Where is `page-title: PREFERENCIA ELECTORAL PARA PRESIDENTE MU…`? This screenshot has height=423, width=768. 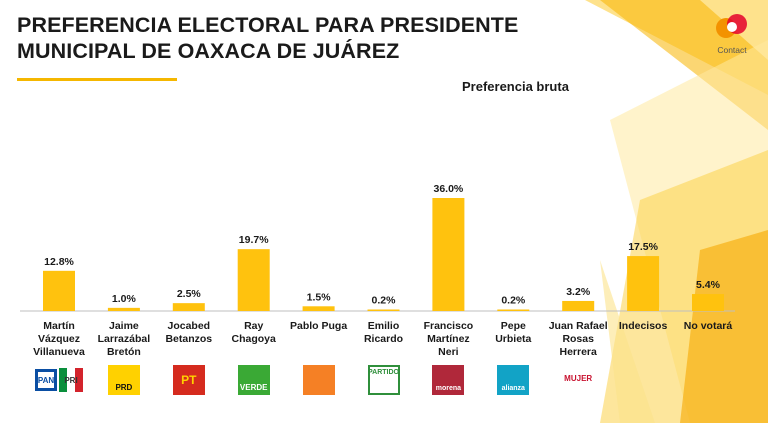
page-title: PREFERENCIA ELECTORAL PARA PRESIDENTE MU… is located at coordinates (297, 38).